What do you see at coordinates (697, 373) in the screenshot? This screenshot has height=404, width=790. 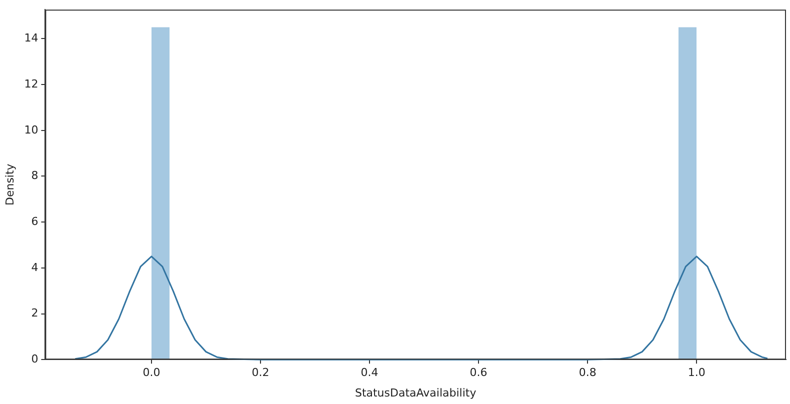 I see `x-tick-label: 1.0` at bounding box center [697, 373].